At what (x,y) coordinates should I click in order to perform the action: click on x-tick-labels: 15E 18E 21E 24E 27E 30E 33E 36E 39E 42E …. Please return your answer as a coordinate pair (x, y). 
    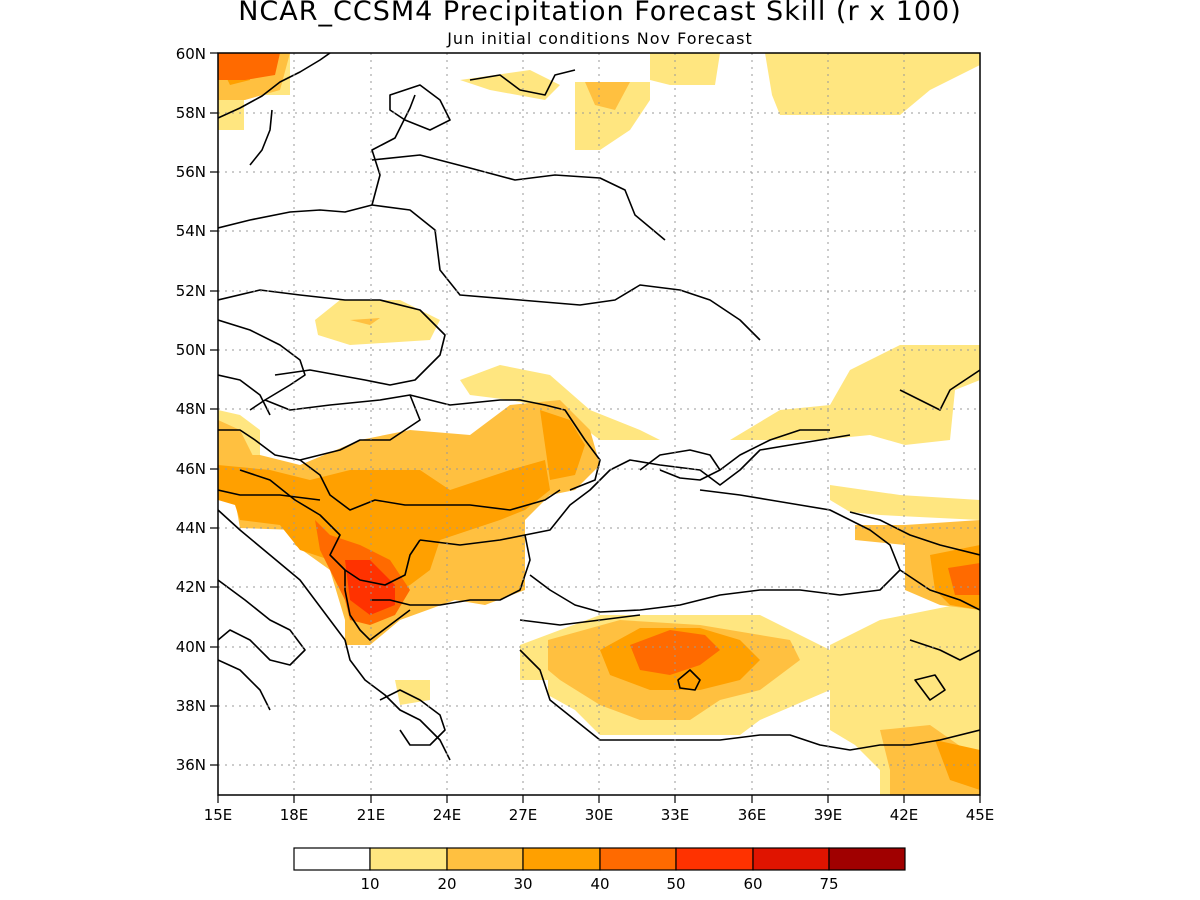
    Looking at the image, I should click on (599, 815).